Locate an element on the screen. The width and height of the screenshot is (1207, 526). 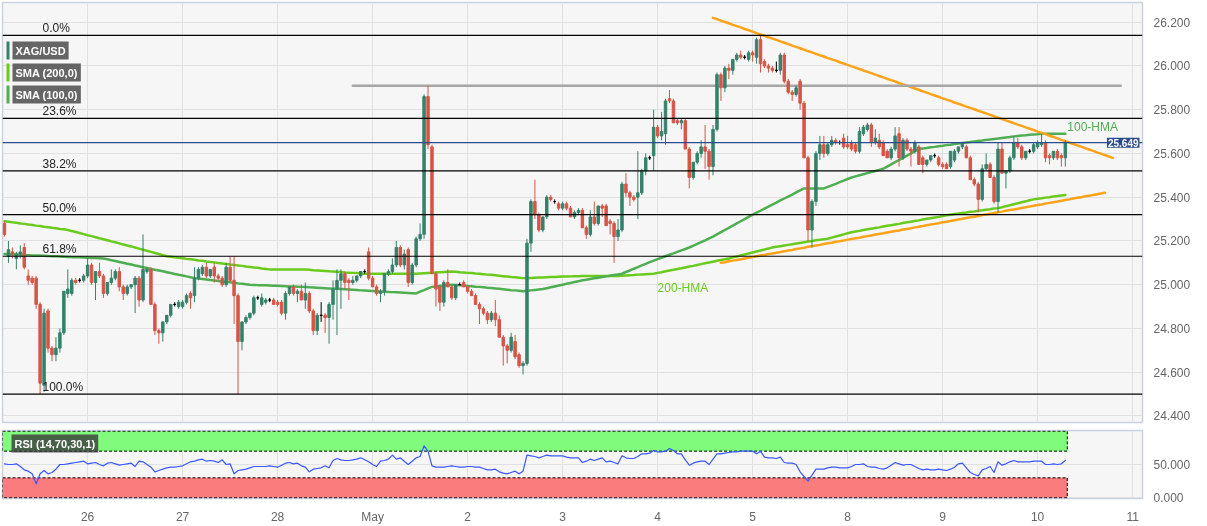
line-series is located at coordinates (913, 228).